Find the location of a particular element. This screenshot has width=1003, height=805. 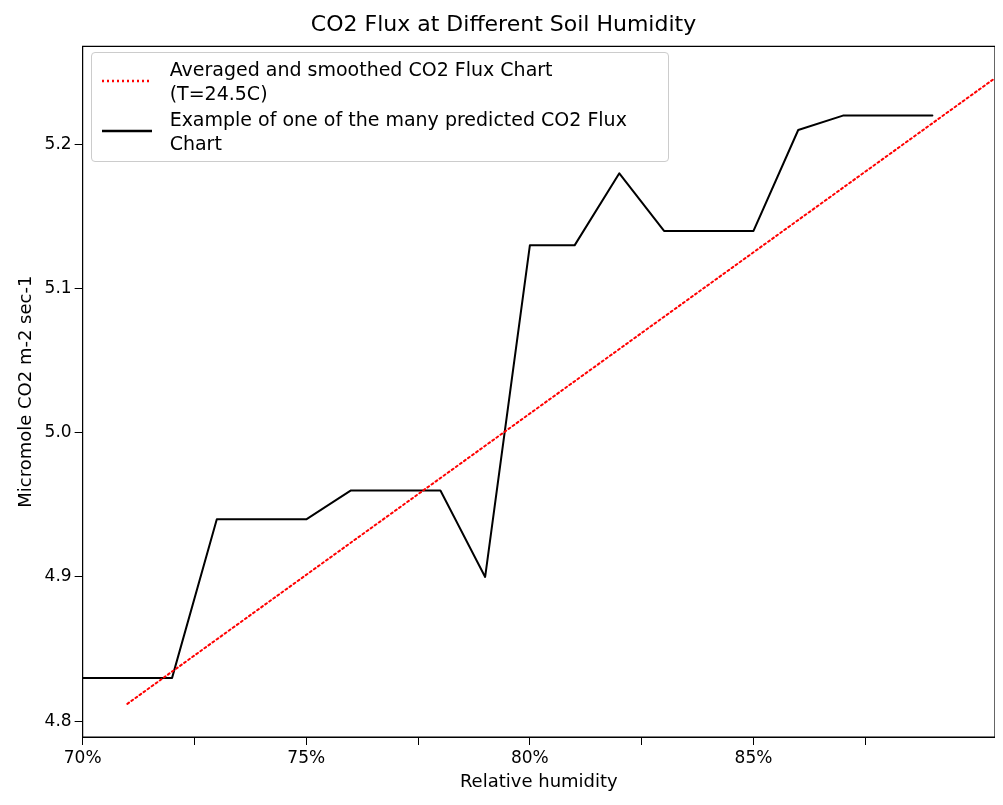

chart-title: CO2 Flux at Different Soil Humidity is located at coordinates (503, 23).